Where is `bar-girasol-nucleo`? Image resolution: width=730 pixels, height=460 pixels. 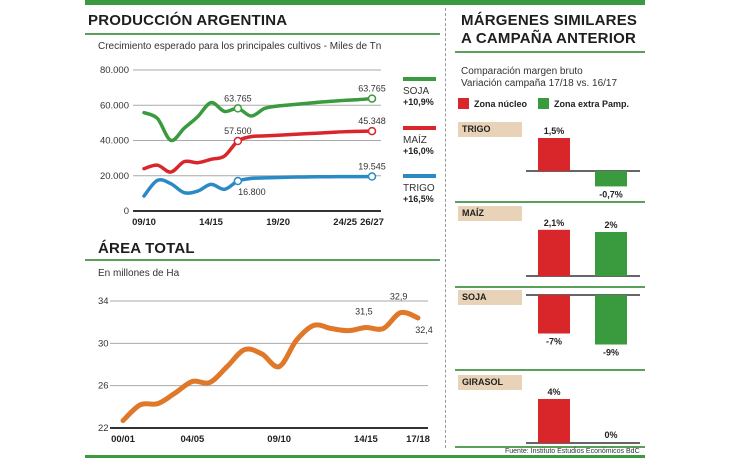
bar-girasol-nucleo is located at coordinates (554, 421).